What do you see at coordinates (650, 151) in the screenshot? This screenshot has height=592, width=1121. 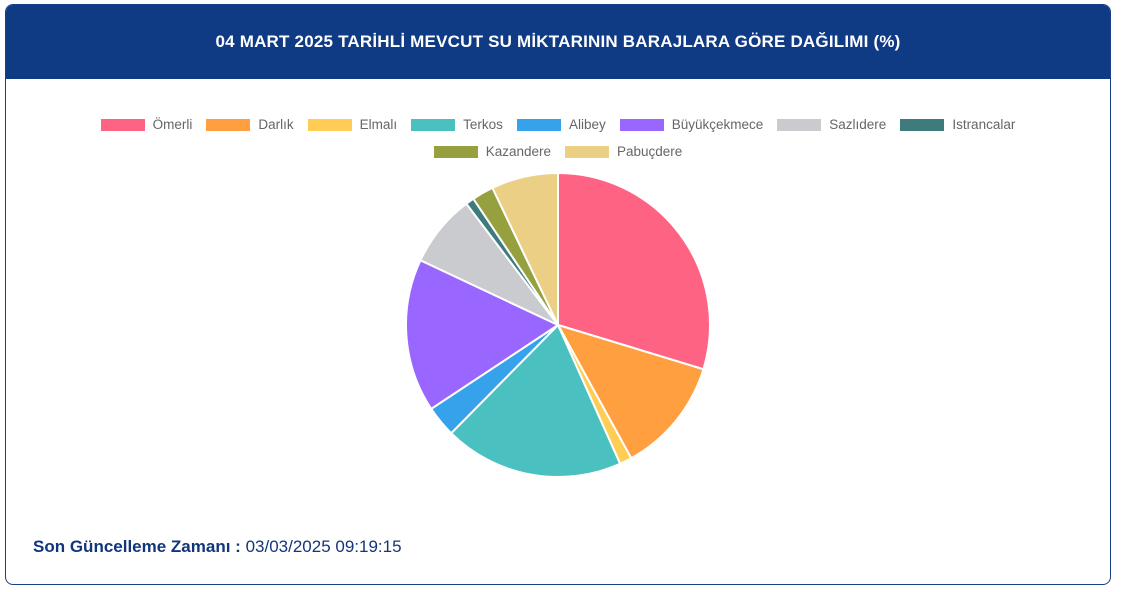 I see `legend-label: Pabuçdere` at bounding box center [650, 151].